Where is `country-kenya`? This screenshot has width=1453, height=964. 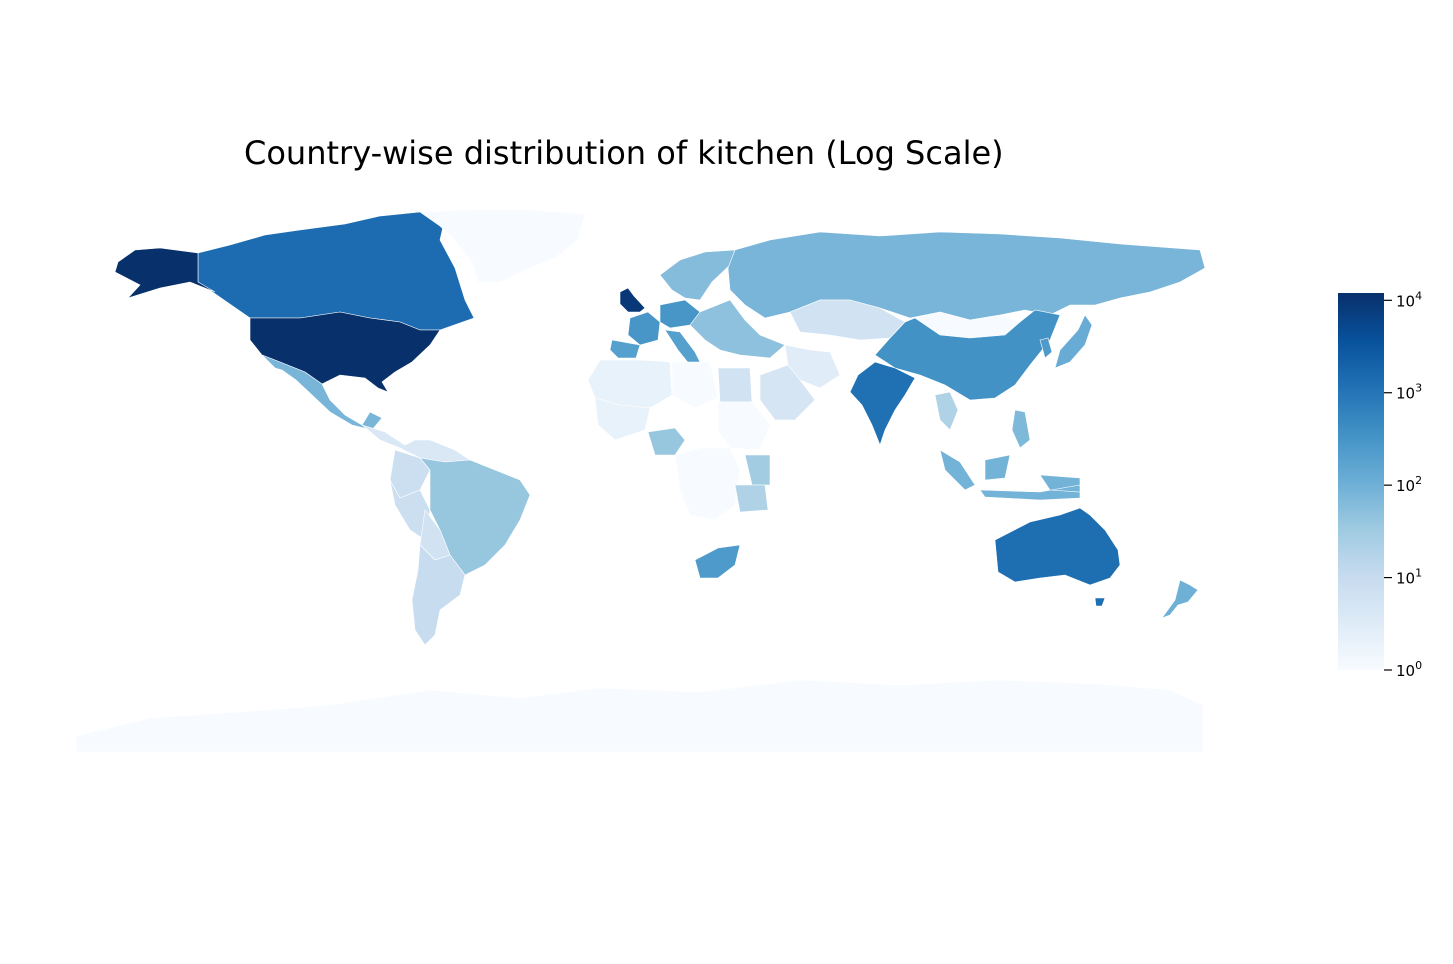 country-kenya is located at coordinates (757, 470).